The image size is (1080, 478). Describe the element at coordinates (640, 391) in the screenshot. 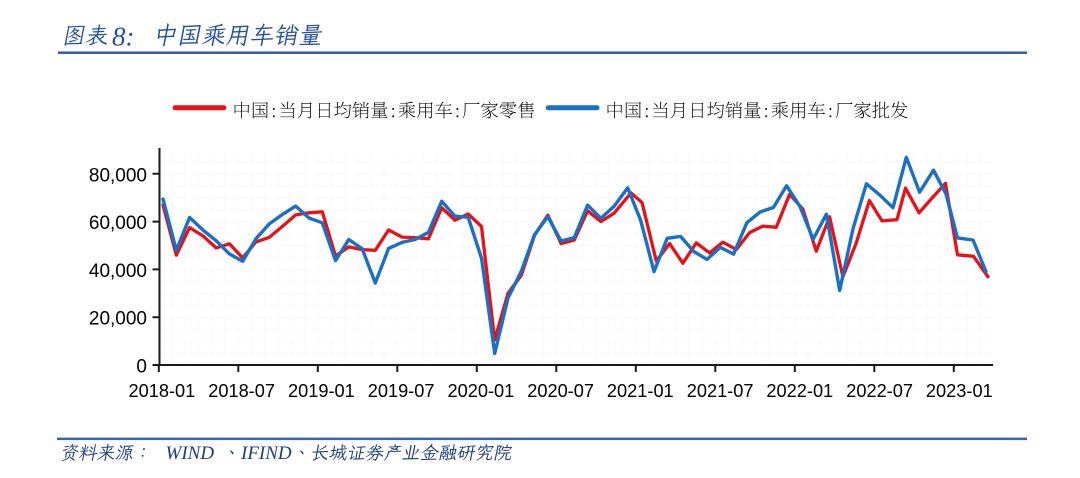

I see `svg-text: 2021-01` at that location.